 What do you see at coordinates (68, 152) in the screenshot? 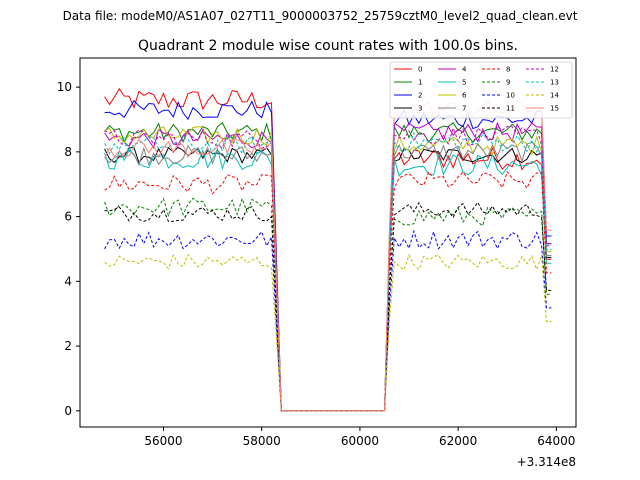
I see `y-tick-label: 8` at bounding box center [68, 152].